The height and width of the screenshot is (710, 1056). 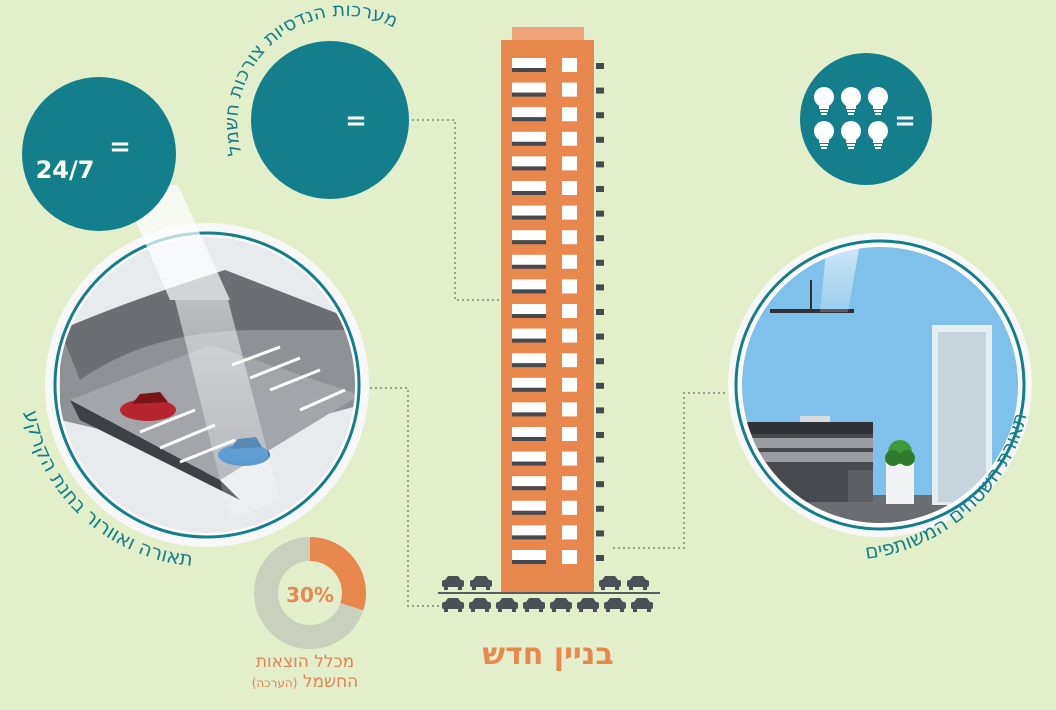 What do you see at coordinates (851, 118) in the screenshot?
I see `bulb-icons` at bounding box center [851, 118].